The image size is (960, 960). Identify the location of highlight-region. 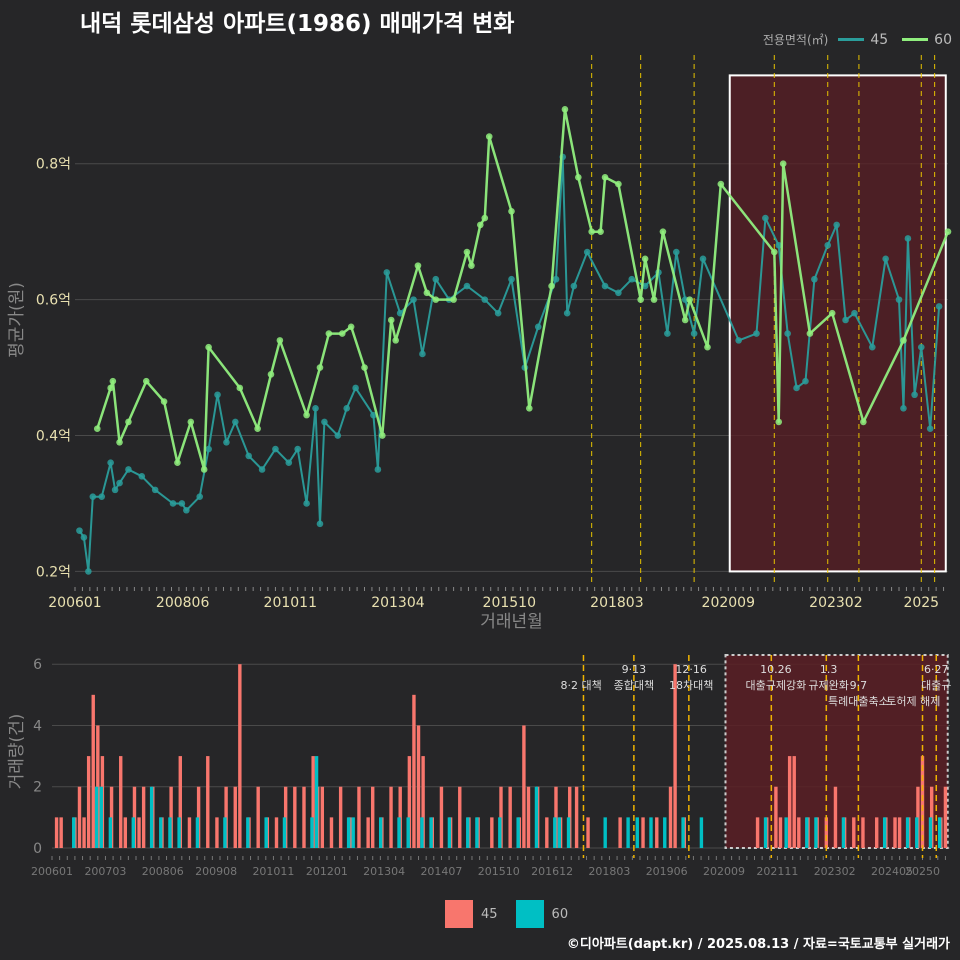
(837, 323).